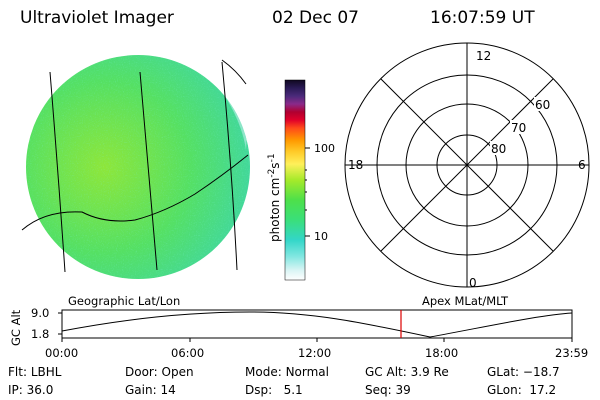 The width and height of the screenshot is (600, 400). I want to click on altitude-plot-frame, so click(317, 324).